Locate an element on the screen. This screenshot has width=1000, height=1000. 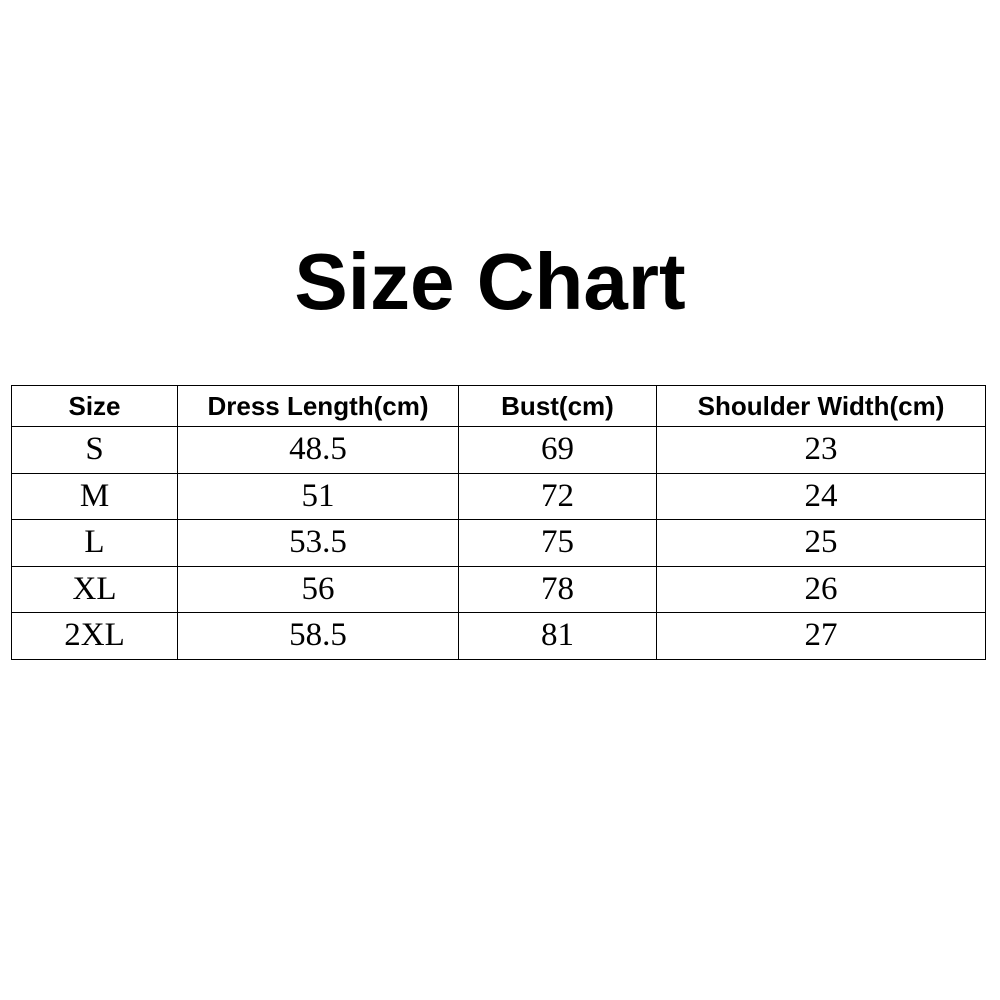
table-row: S 48.5 69 23 is located at coordinates (498, 450).